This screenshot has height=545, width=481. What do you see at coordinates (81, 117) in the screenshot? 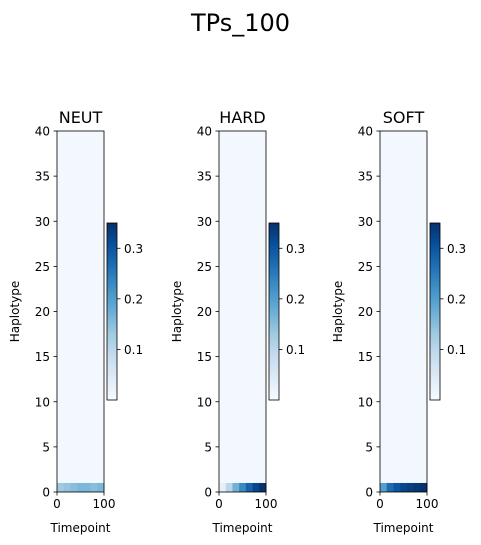
I see `panel-title: NEUT` at bounding box center [81, 117].